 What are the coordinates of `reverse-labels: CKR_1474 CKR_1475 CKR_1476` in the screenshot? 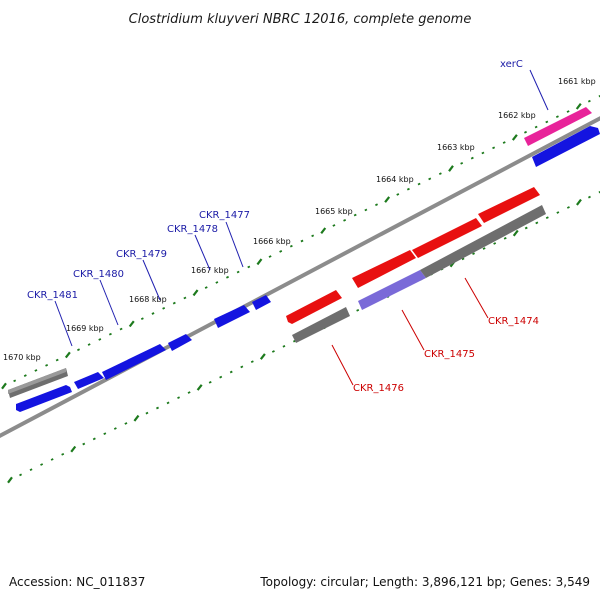 It's located at (435, 335).